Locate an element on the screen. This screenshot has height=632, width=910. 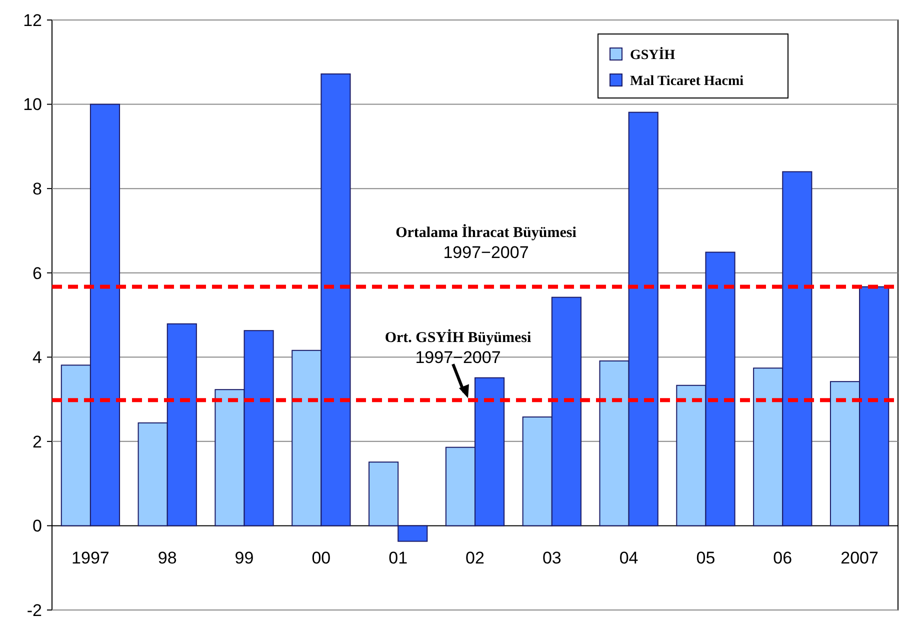
legend-label: GSYİH is located at coordinates (653, 55).